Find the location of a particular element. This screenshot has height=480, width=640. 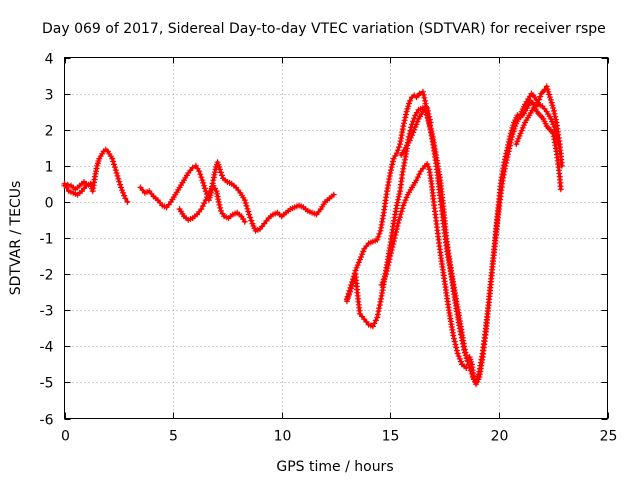

series-trace is located at coordinates (237, 196).